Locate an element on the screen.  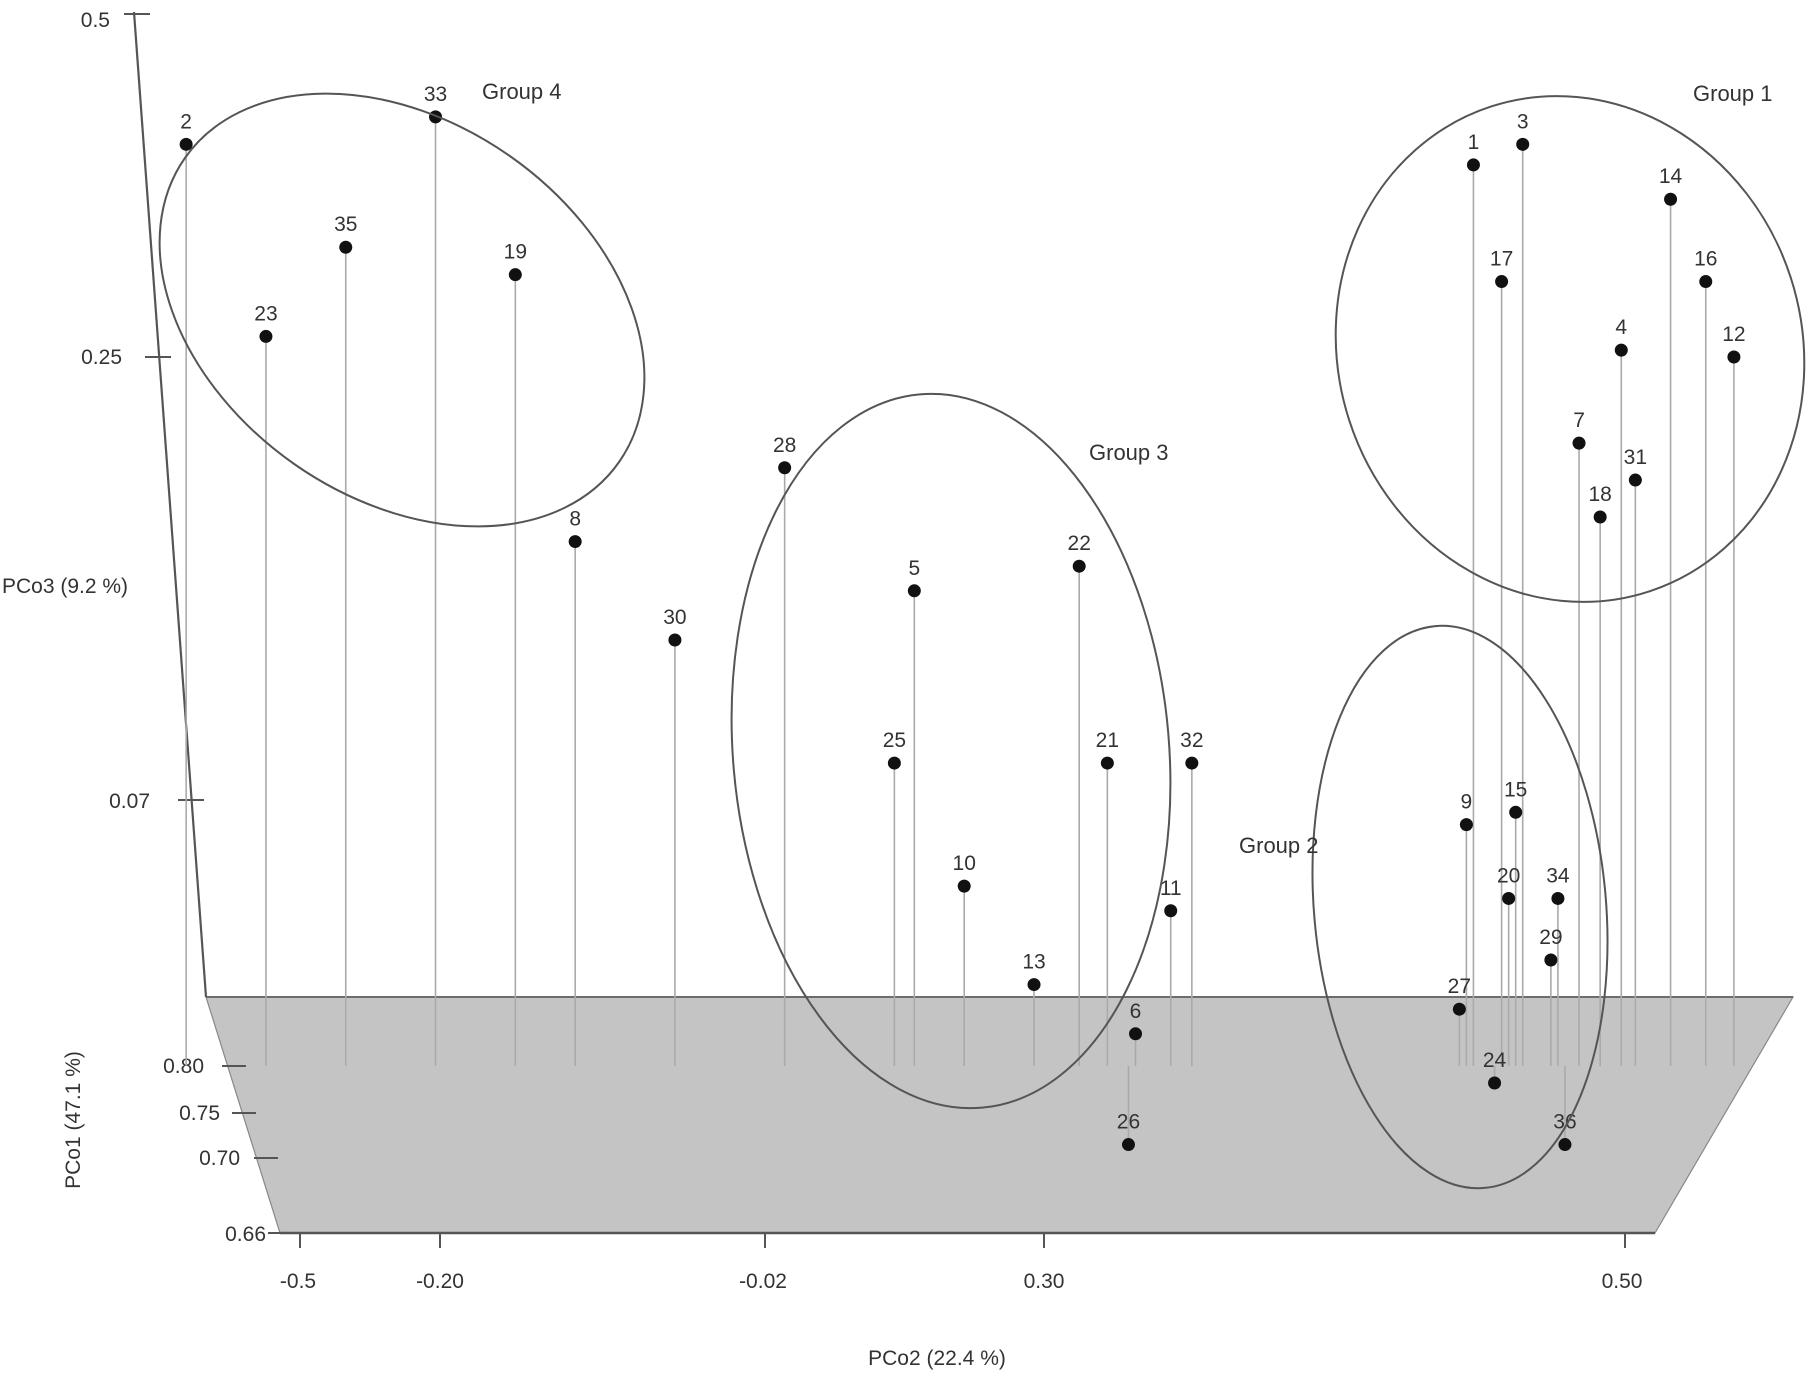
group-3-ellipse is located at coordinates (951, 751).